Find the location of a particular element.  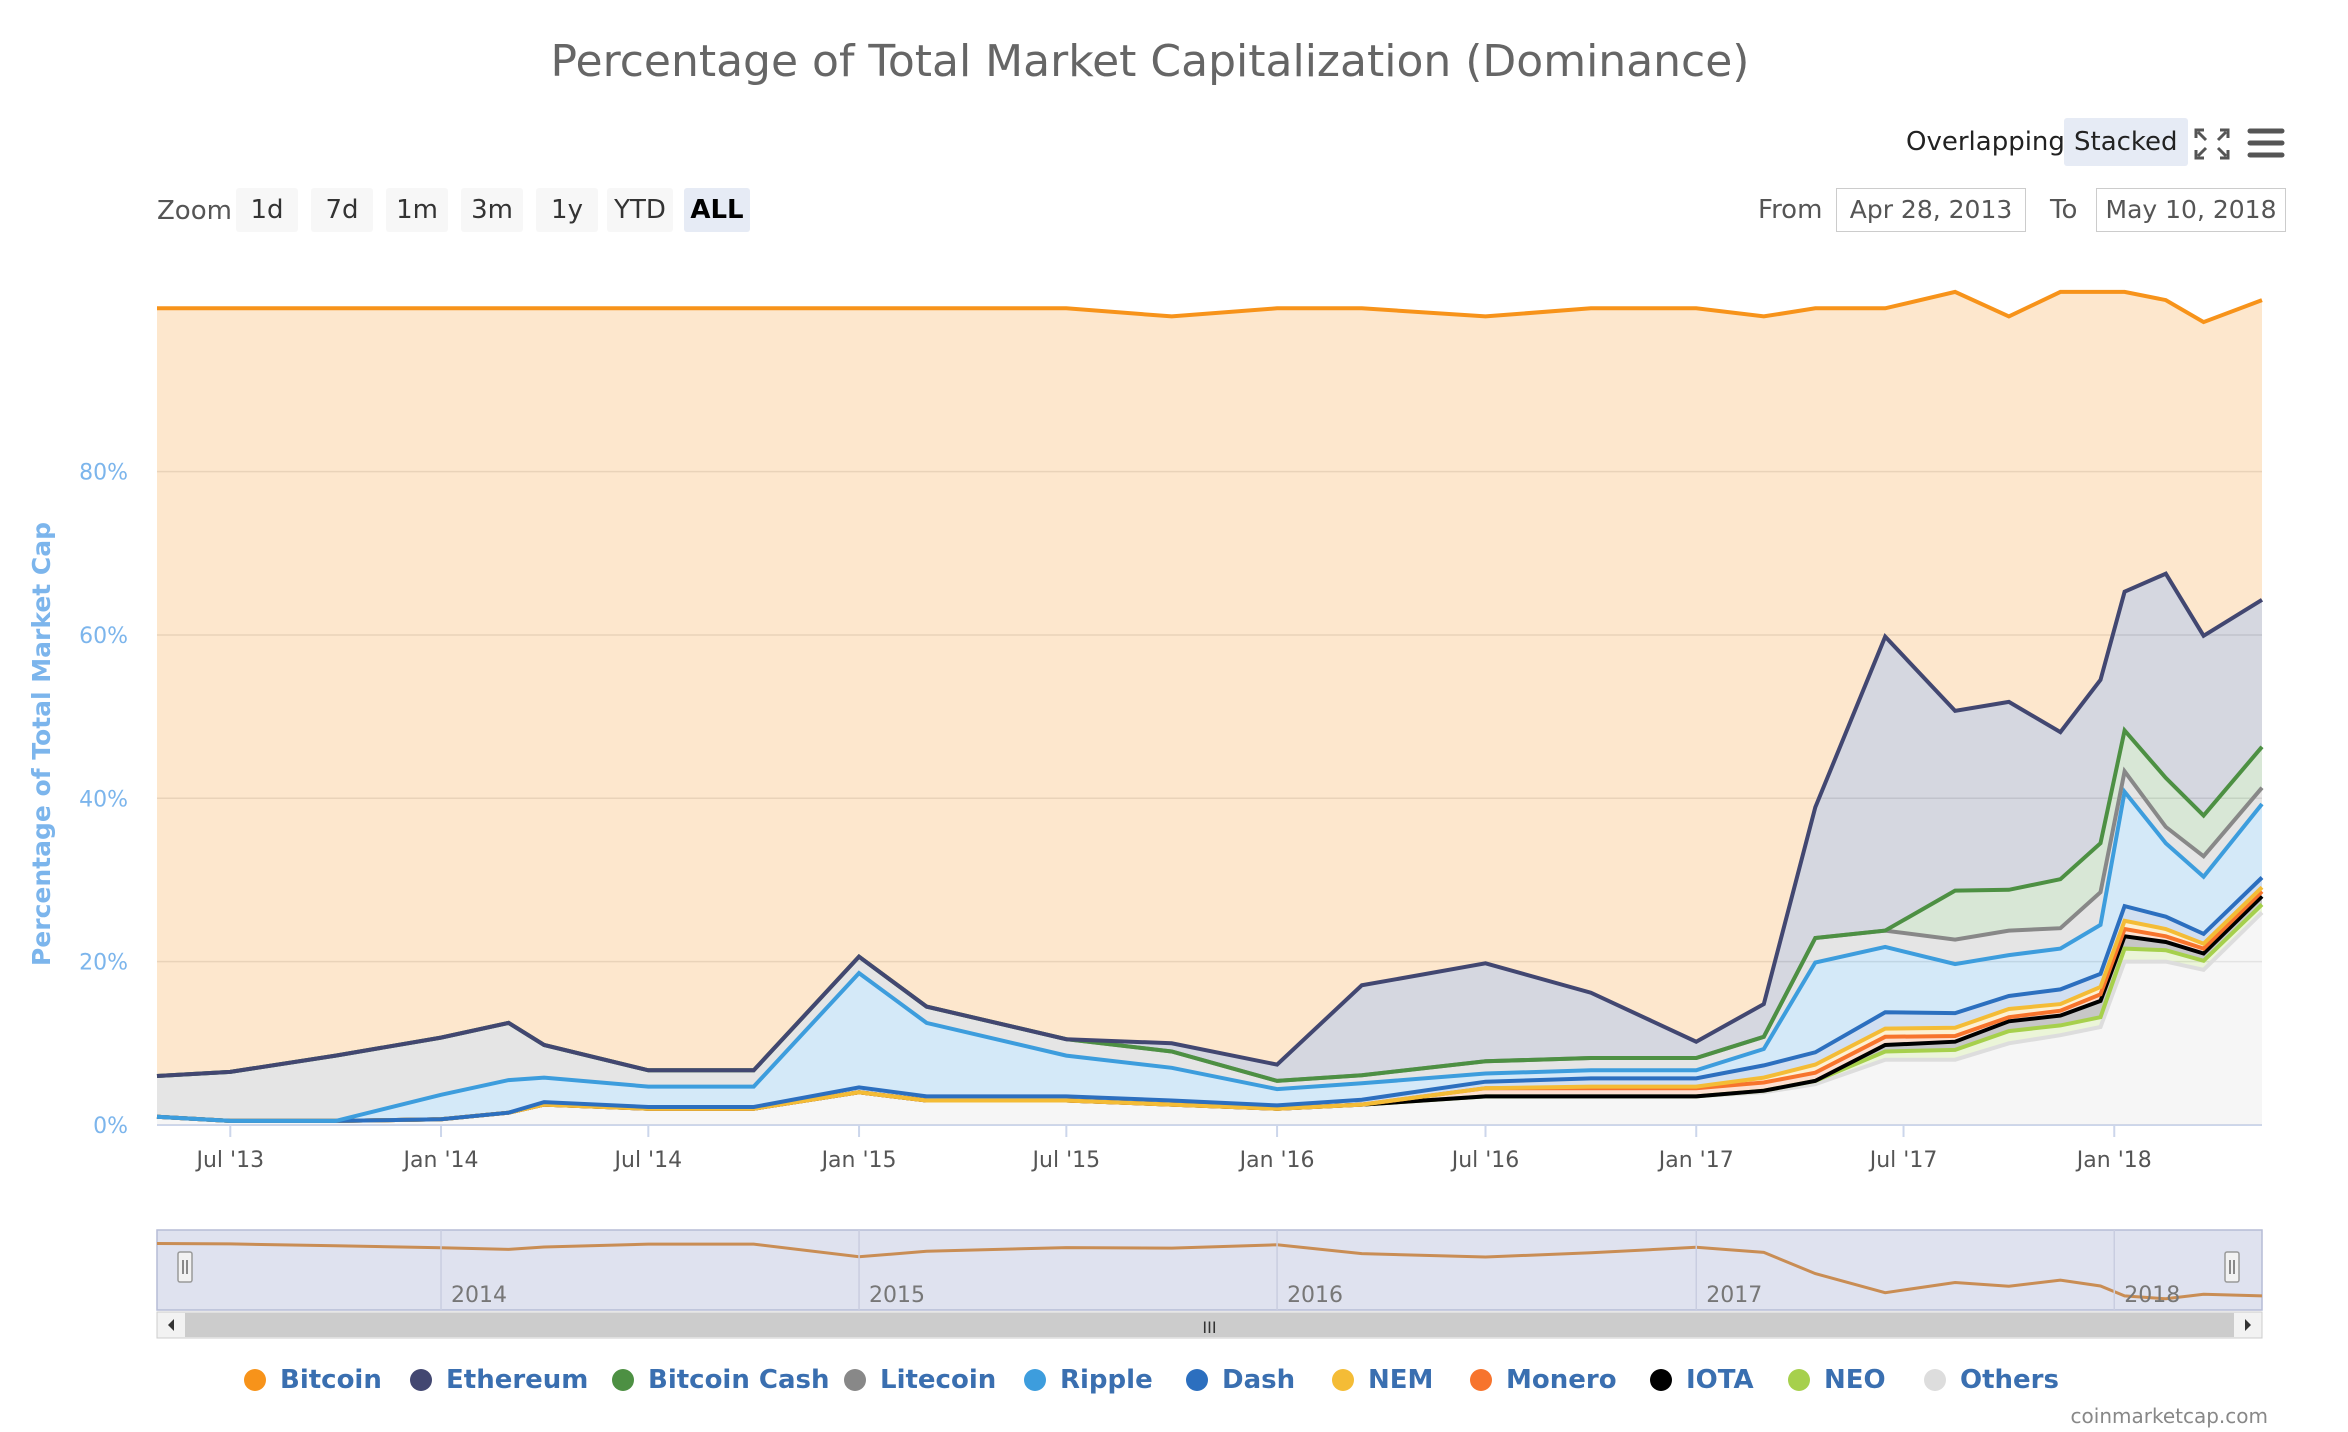

navigator-mask is located at coordinates (1209, 1270).